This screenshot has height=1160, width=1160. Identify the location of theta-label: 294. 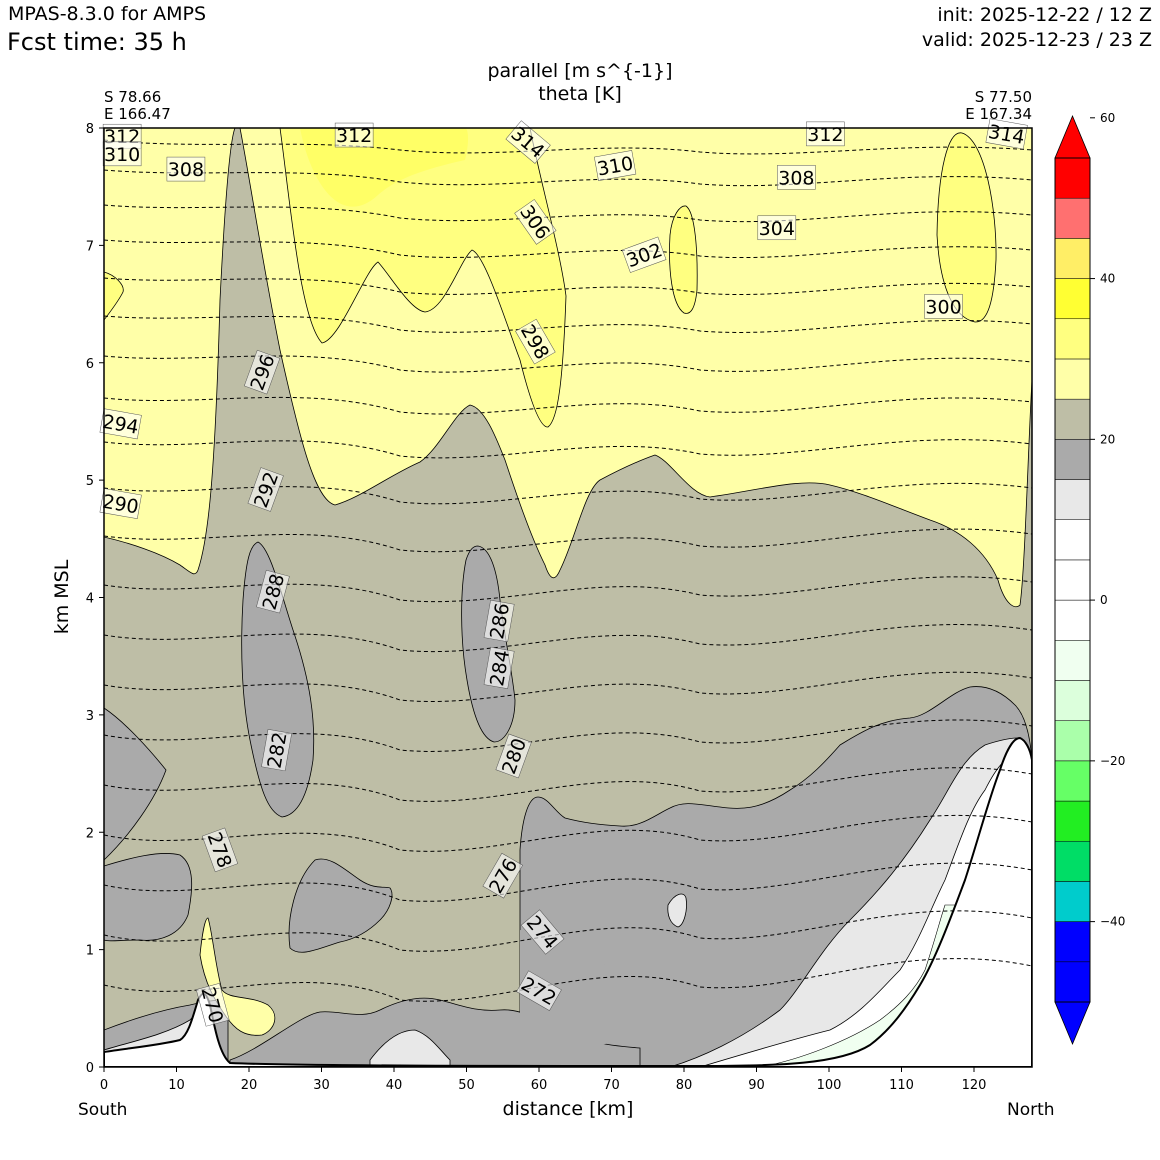
(120, 424).